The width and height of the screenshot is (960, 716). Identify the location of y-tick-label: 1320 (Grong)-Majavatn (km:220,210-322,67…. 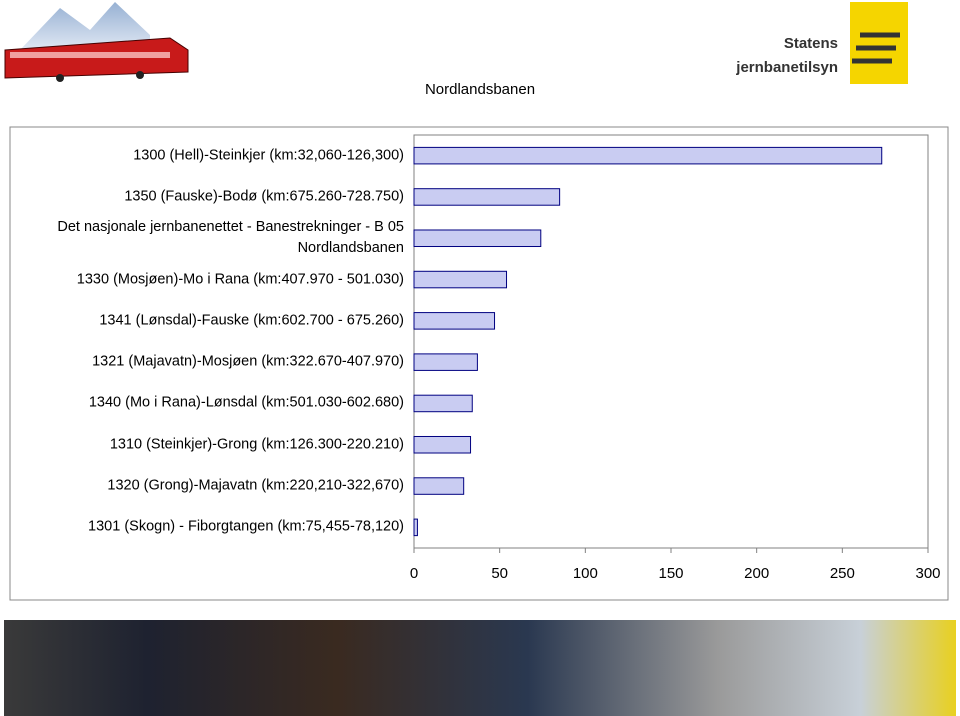
(255, 485).